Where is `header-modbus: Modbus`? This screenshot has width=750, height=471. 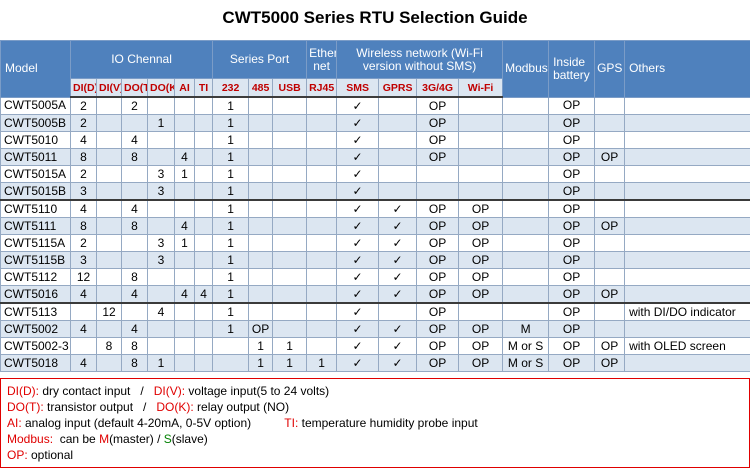 header-modbus: Modbus is located at coordinates (526, 69).